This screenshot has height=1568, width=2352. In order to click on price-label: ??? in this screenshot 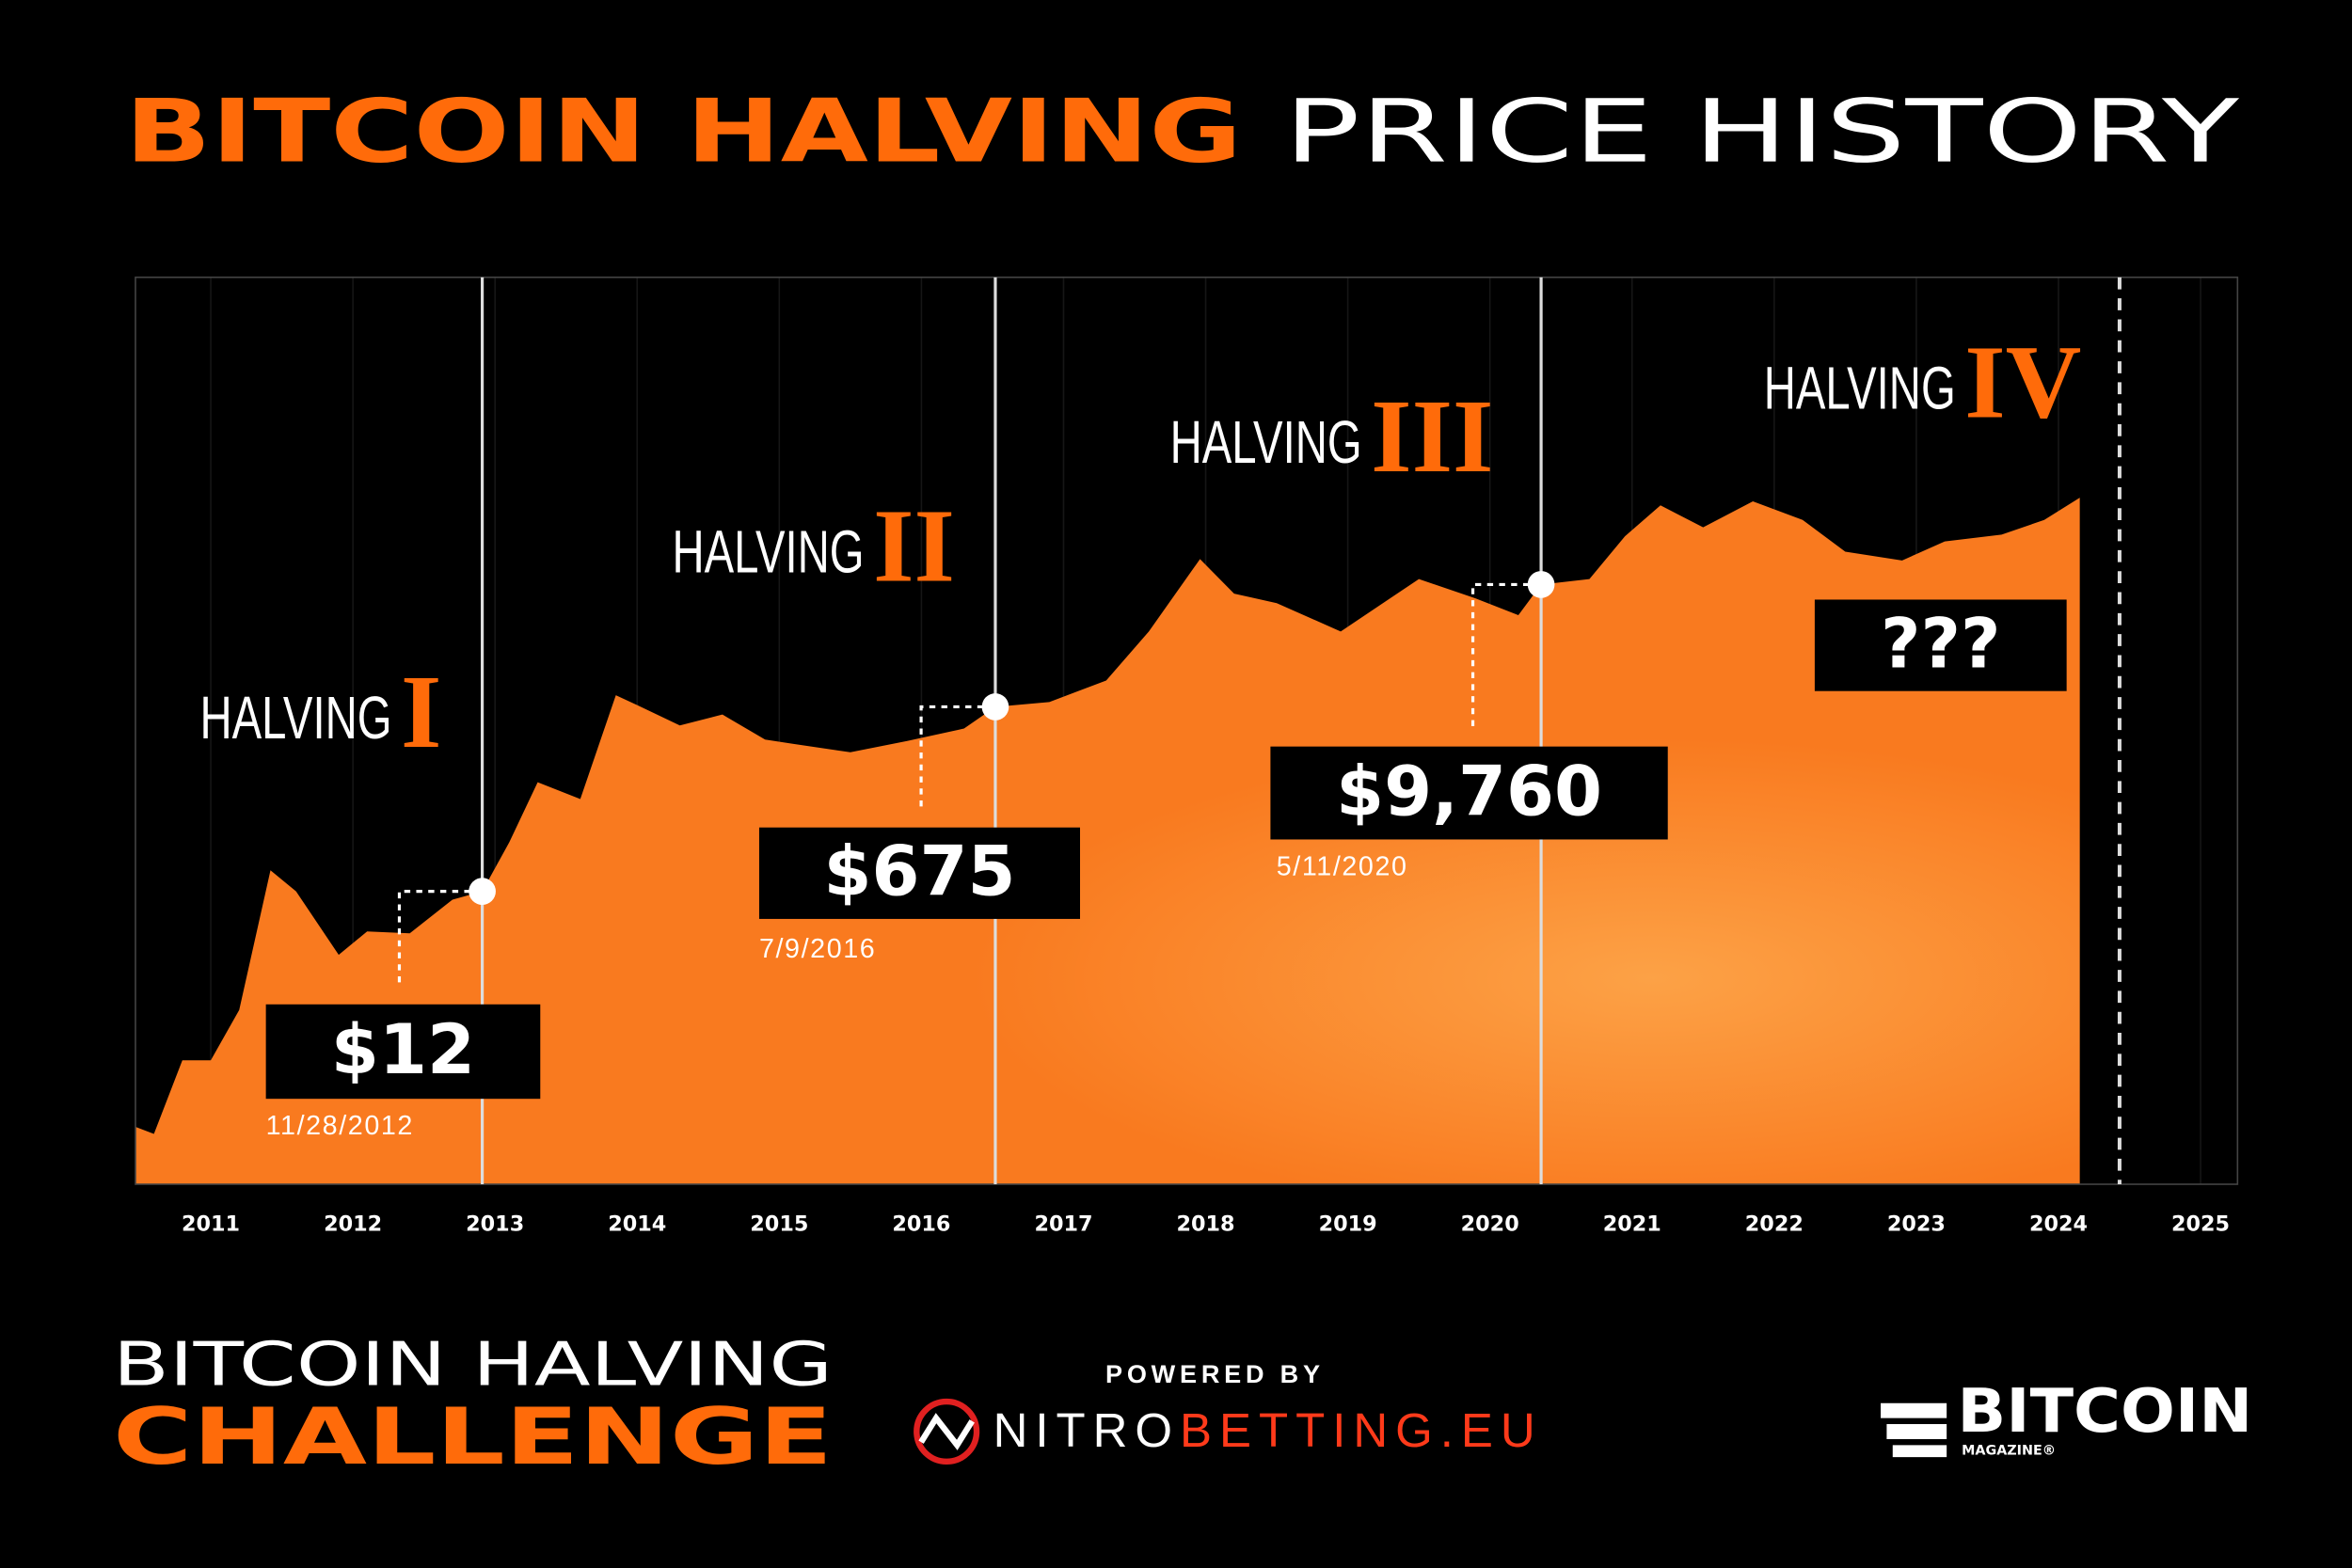, I will do `click(1941, 644)`.